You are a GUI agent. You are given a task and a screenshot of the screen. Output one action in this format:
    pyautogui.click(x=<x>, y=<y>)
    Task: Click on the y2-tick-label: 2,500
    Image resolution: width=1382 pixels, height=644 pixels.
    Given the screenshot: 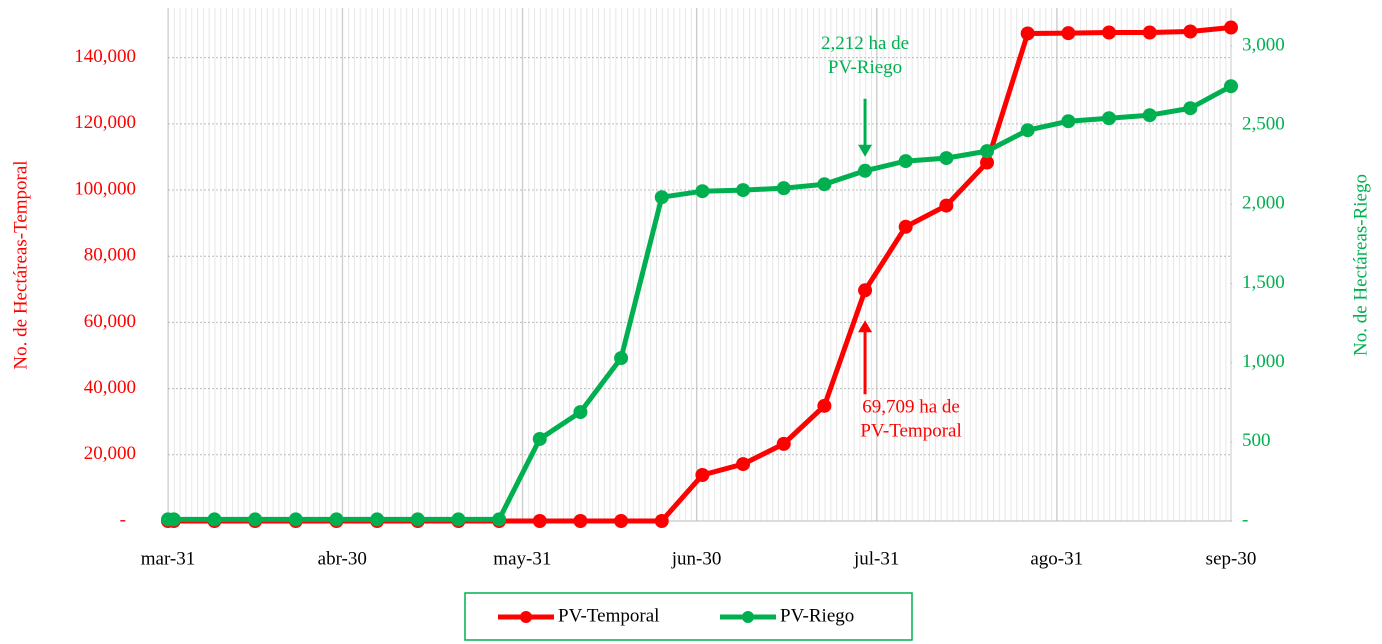 What is the action you would take?
    pyautogui.click(x=1263, y=124)
    